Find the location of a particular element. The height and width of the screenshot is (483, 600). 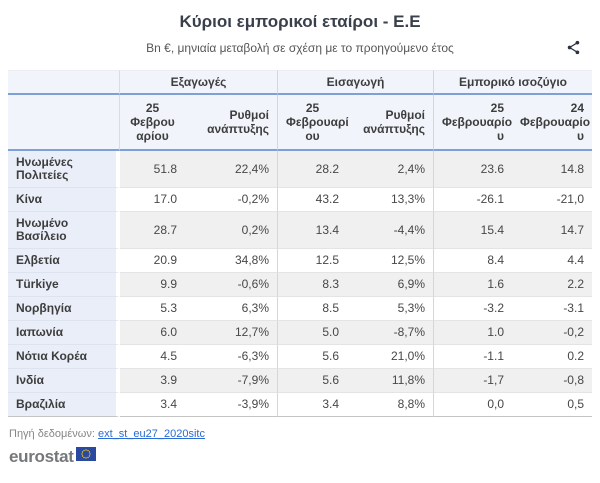

exports-growth-cell: -3,9% is located at coordinates (231, 405).